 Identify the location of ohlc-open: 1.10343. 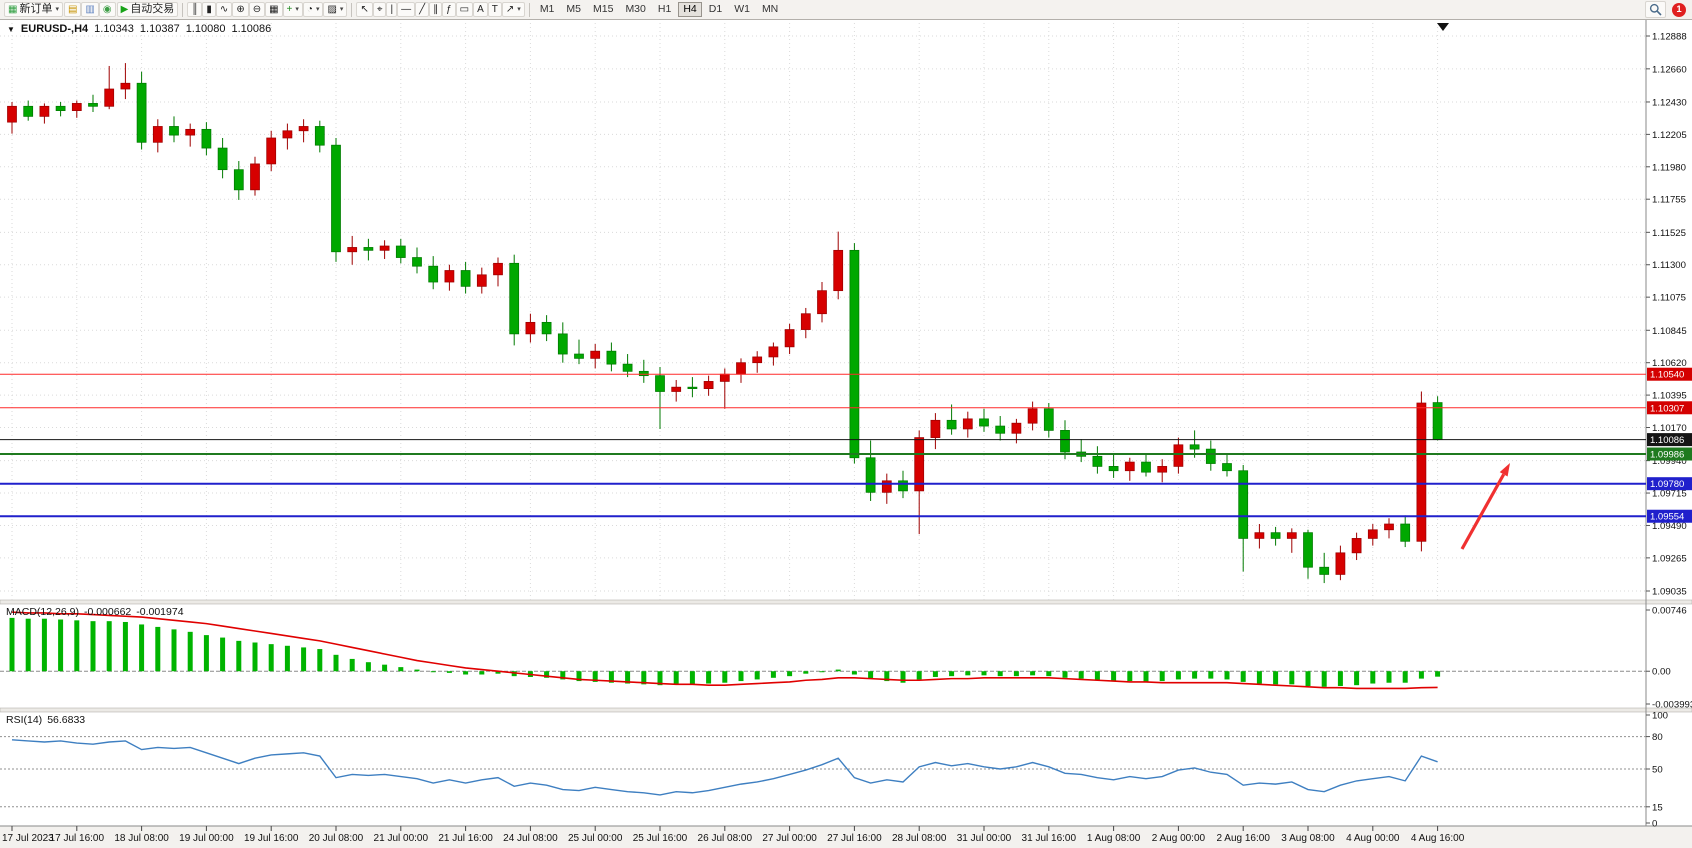
(114, 29).